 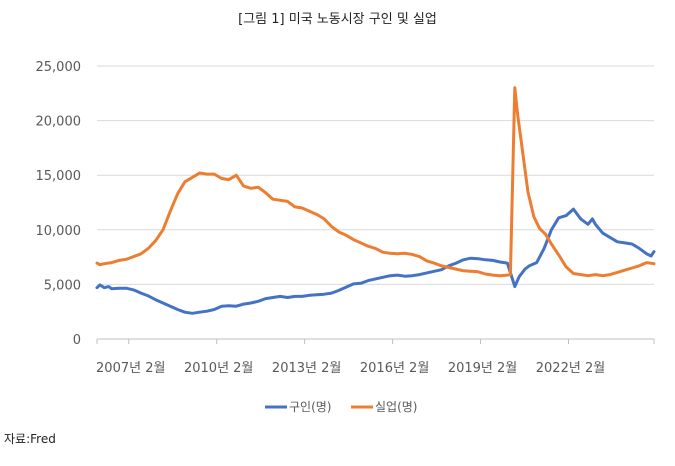 What do you see at coordinates (59, 176) in the screenshot?
I see `y-tick-label: 15,000` at bounding box center [59, 176].